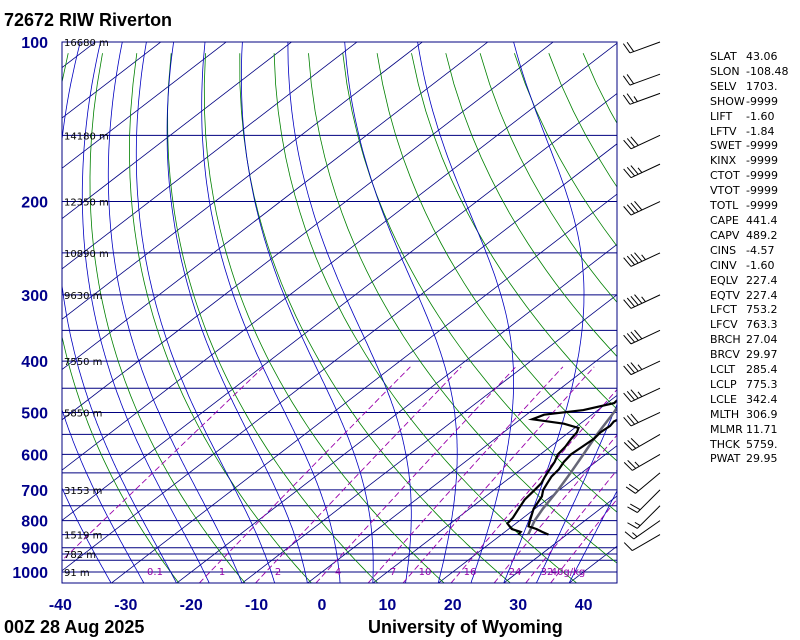 The image size is (800, 640). Describe the element at coordinates (724, 220) in the screenshot. I see `index-key: CAPE` at that location.